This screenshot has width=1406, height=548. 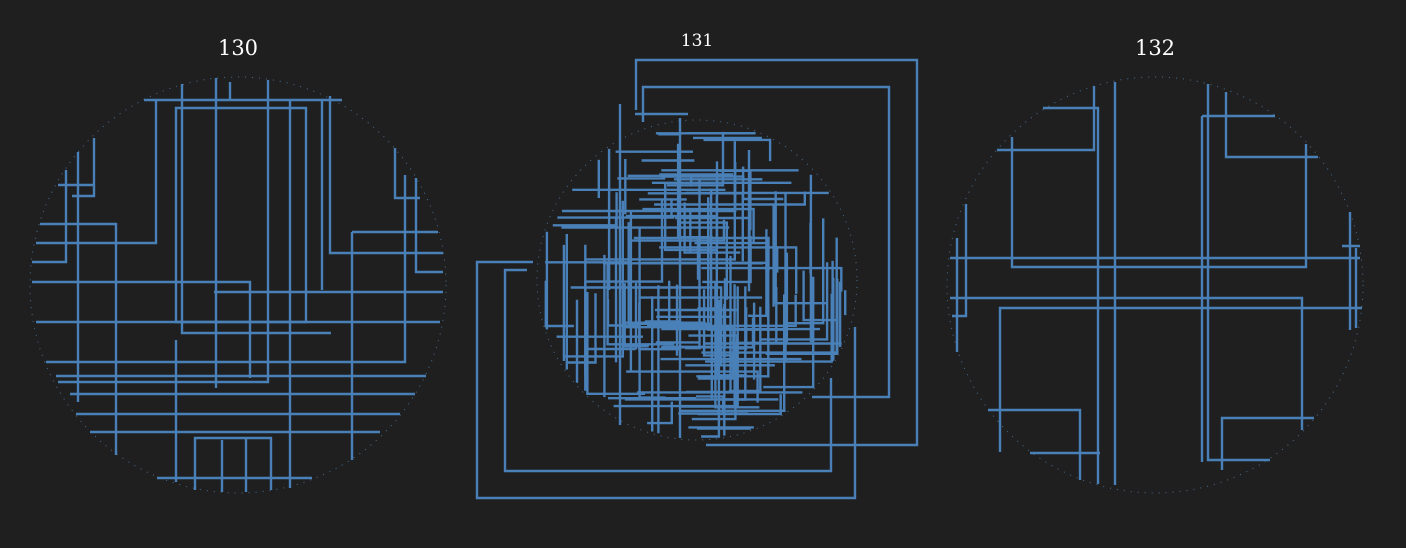 I want to click on boundary-circle, so click(x=697, y=280).